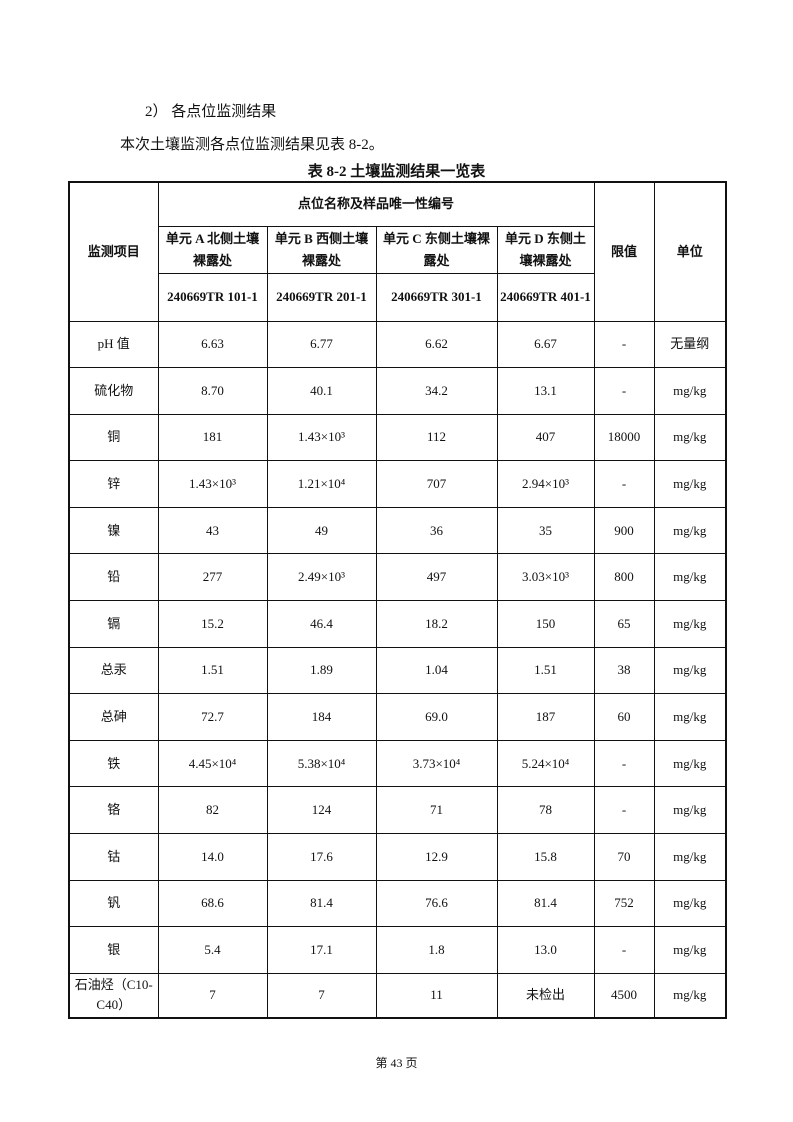 Image resolution: width=793 pixels, height=1122 pixels. What do you see at coordinates (690, 344) in the screenshot?
I see `row-unit: 无量纲` at bounding box center [690, 344].